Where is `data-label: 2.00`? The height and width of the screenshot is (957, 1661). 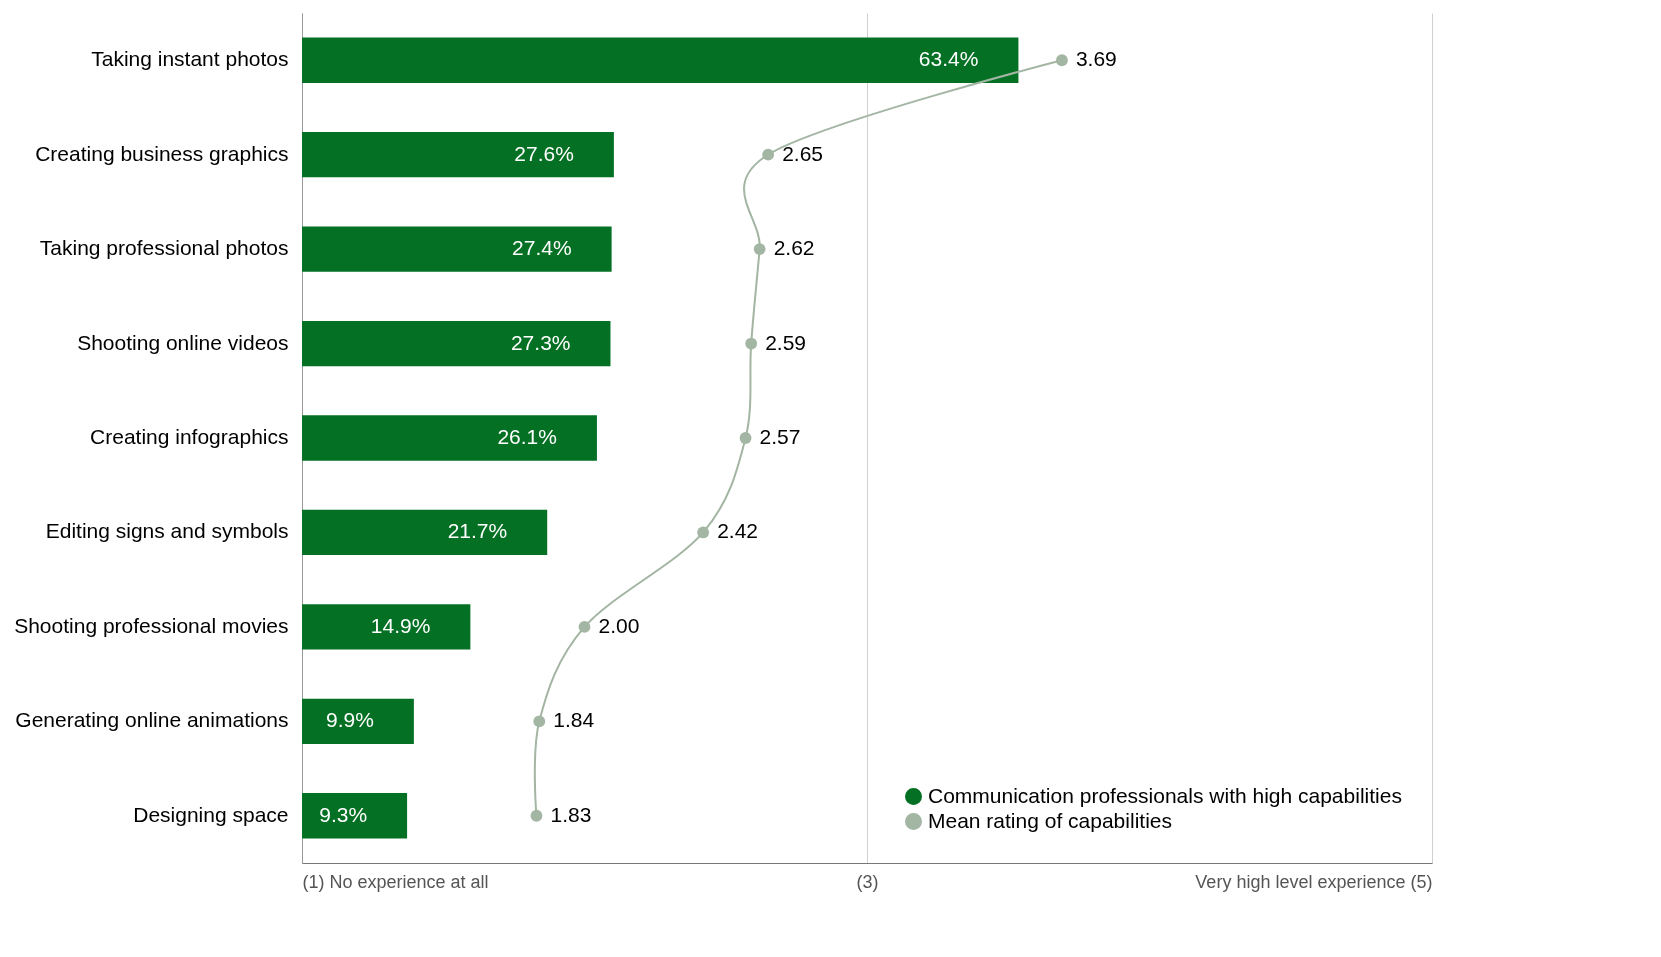
data-label: 2.00 is located at coordinates (619, 625).